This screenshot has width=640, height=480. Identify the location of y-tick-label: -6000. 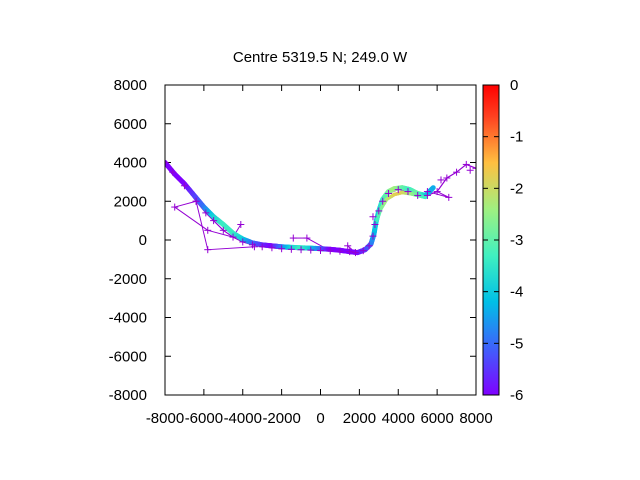
(128, 356).